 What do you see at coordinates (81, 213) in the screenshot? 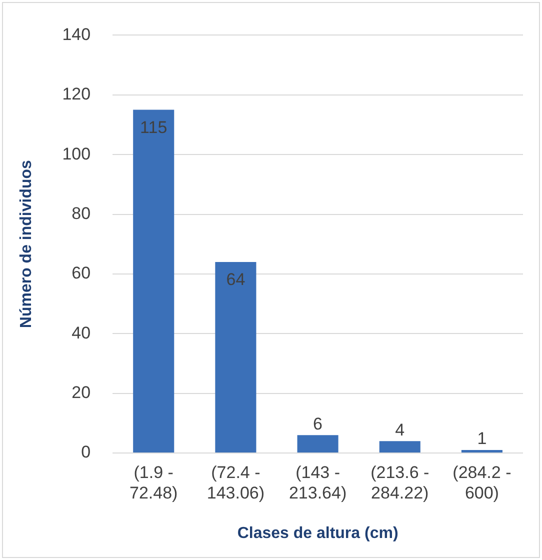
I see `y-tick-label: 80` at bounding box center [81, 213].